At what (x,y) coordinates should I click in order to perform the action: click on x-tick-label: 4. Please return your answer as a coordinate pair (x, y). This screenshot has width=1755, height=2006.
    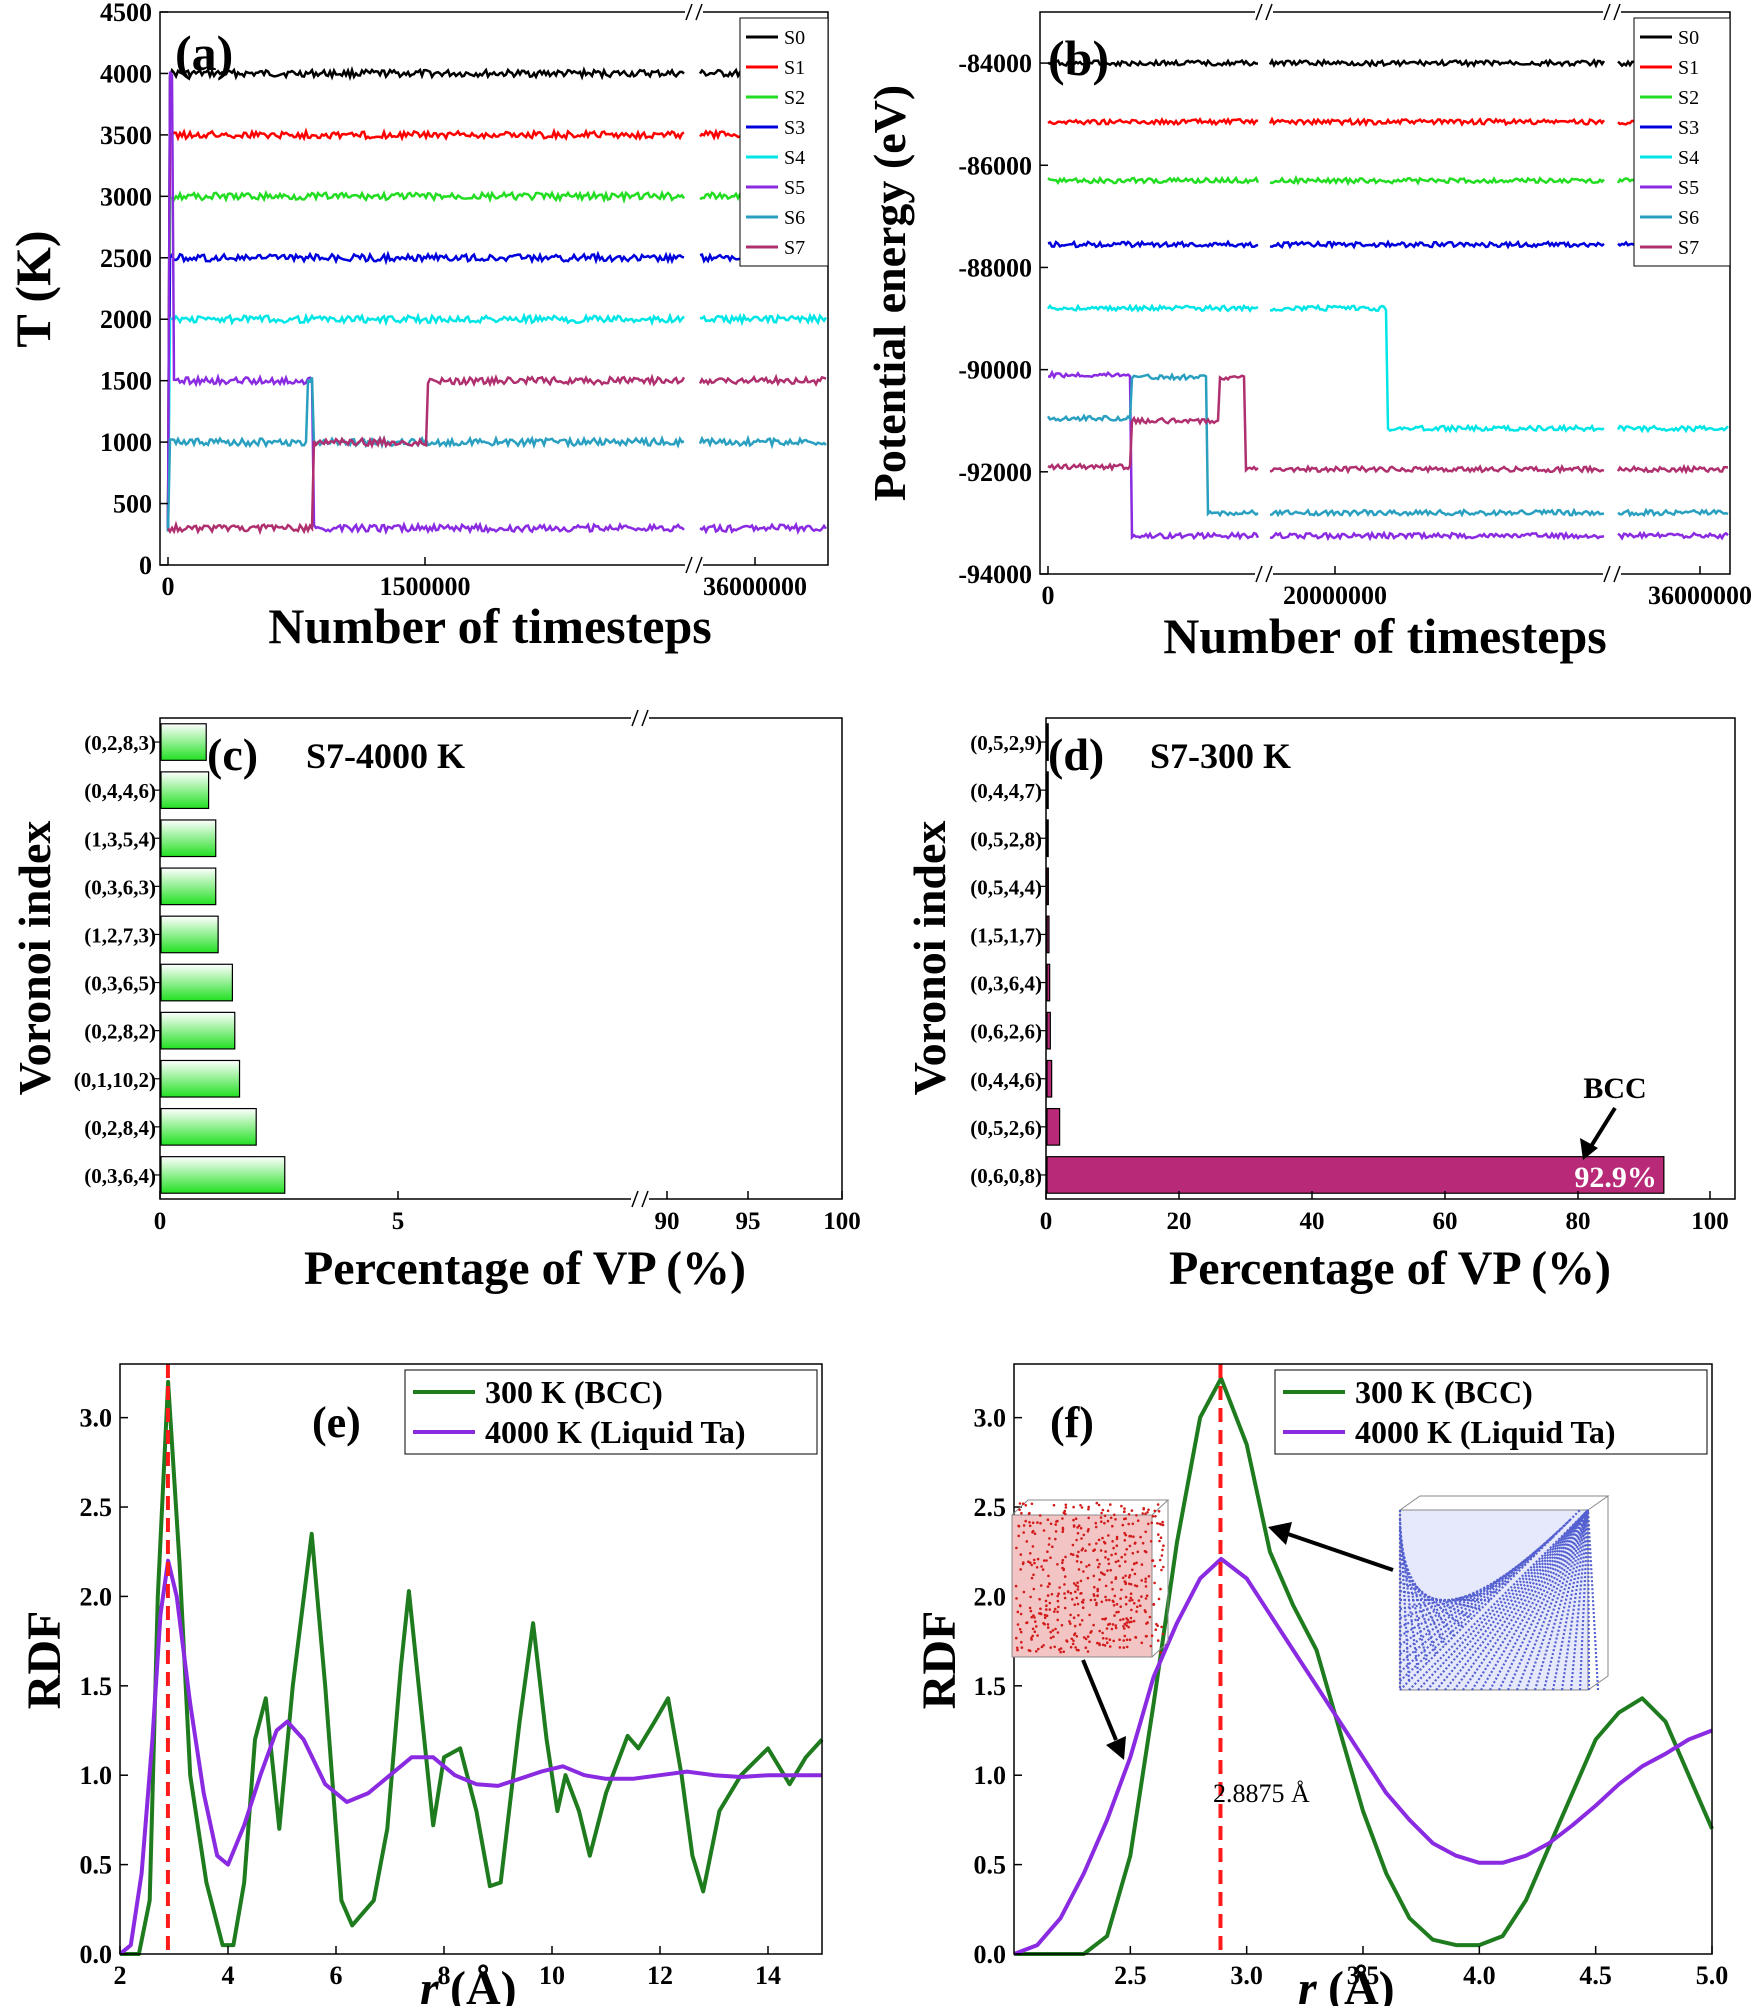
    Looking at the image, I should click on (228, 1975).